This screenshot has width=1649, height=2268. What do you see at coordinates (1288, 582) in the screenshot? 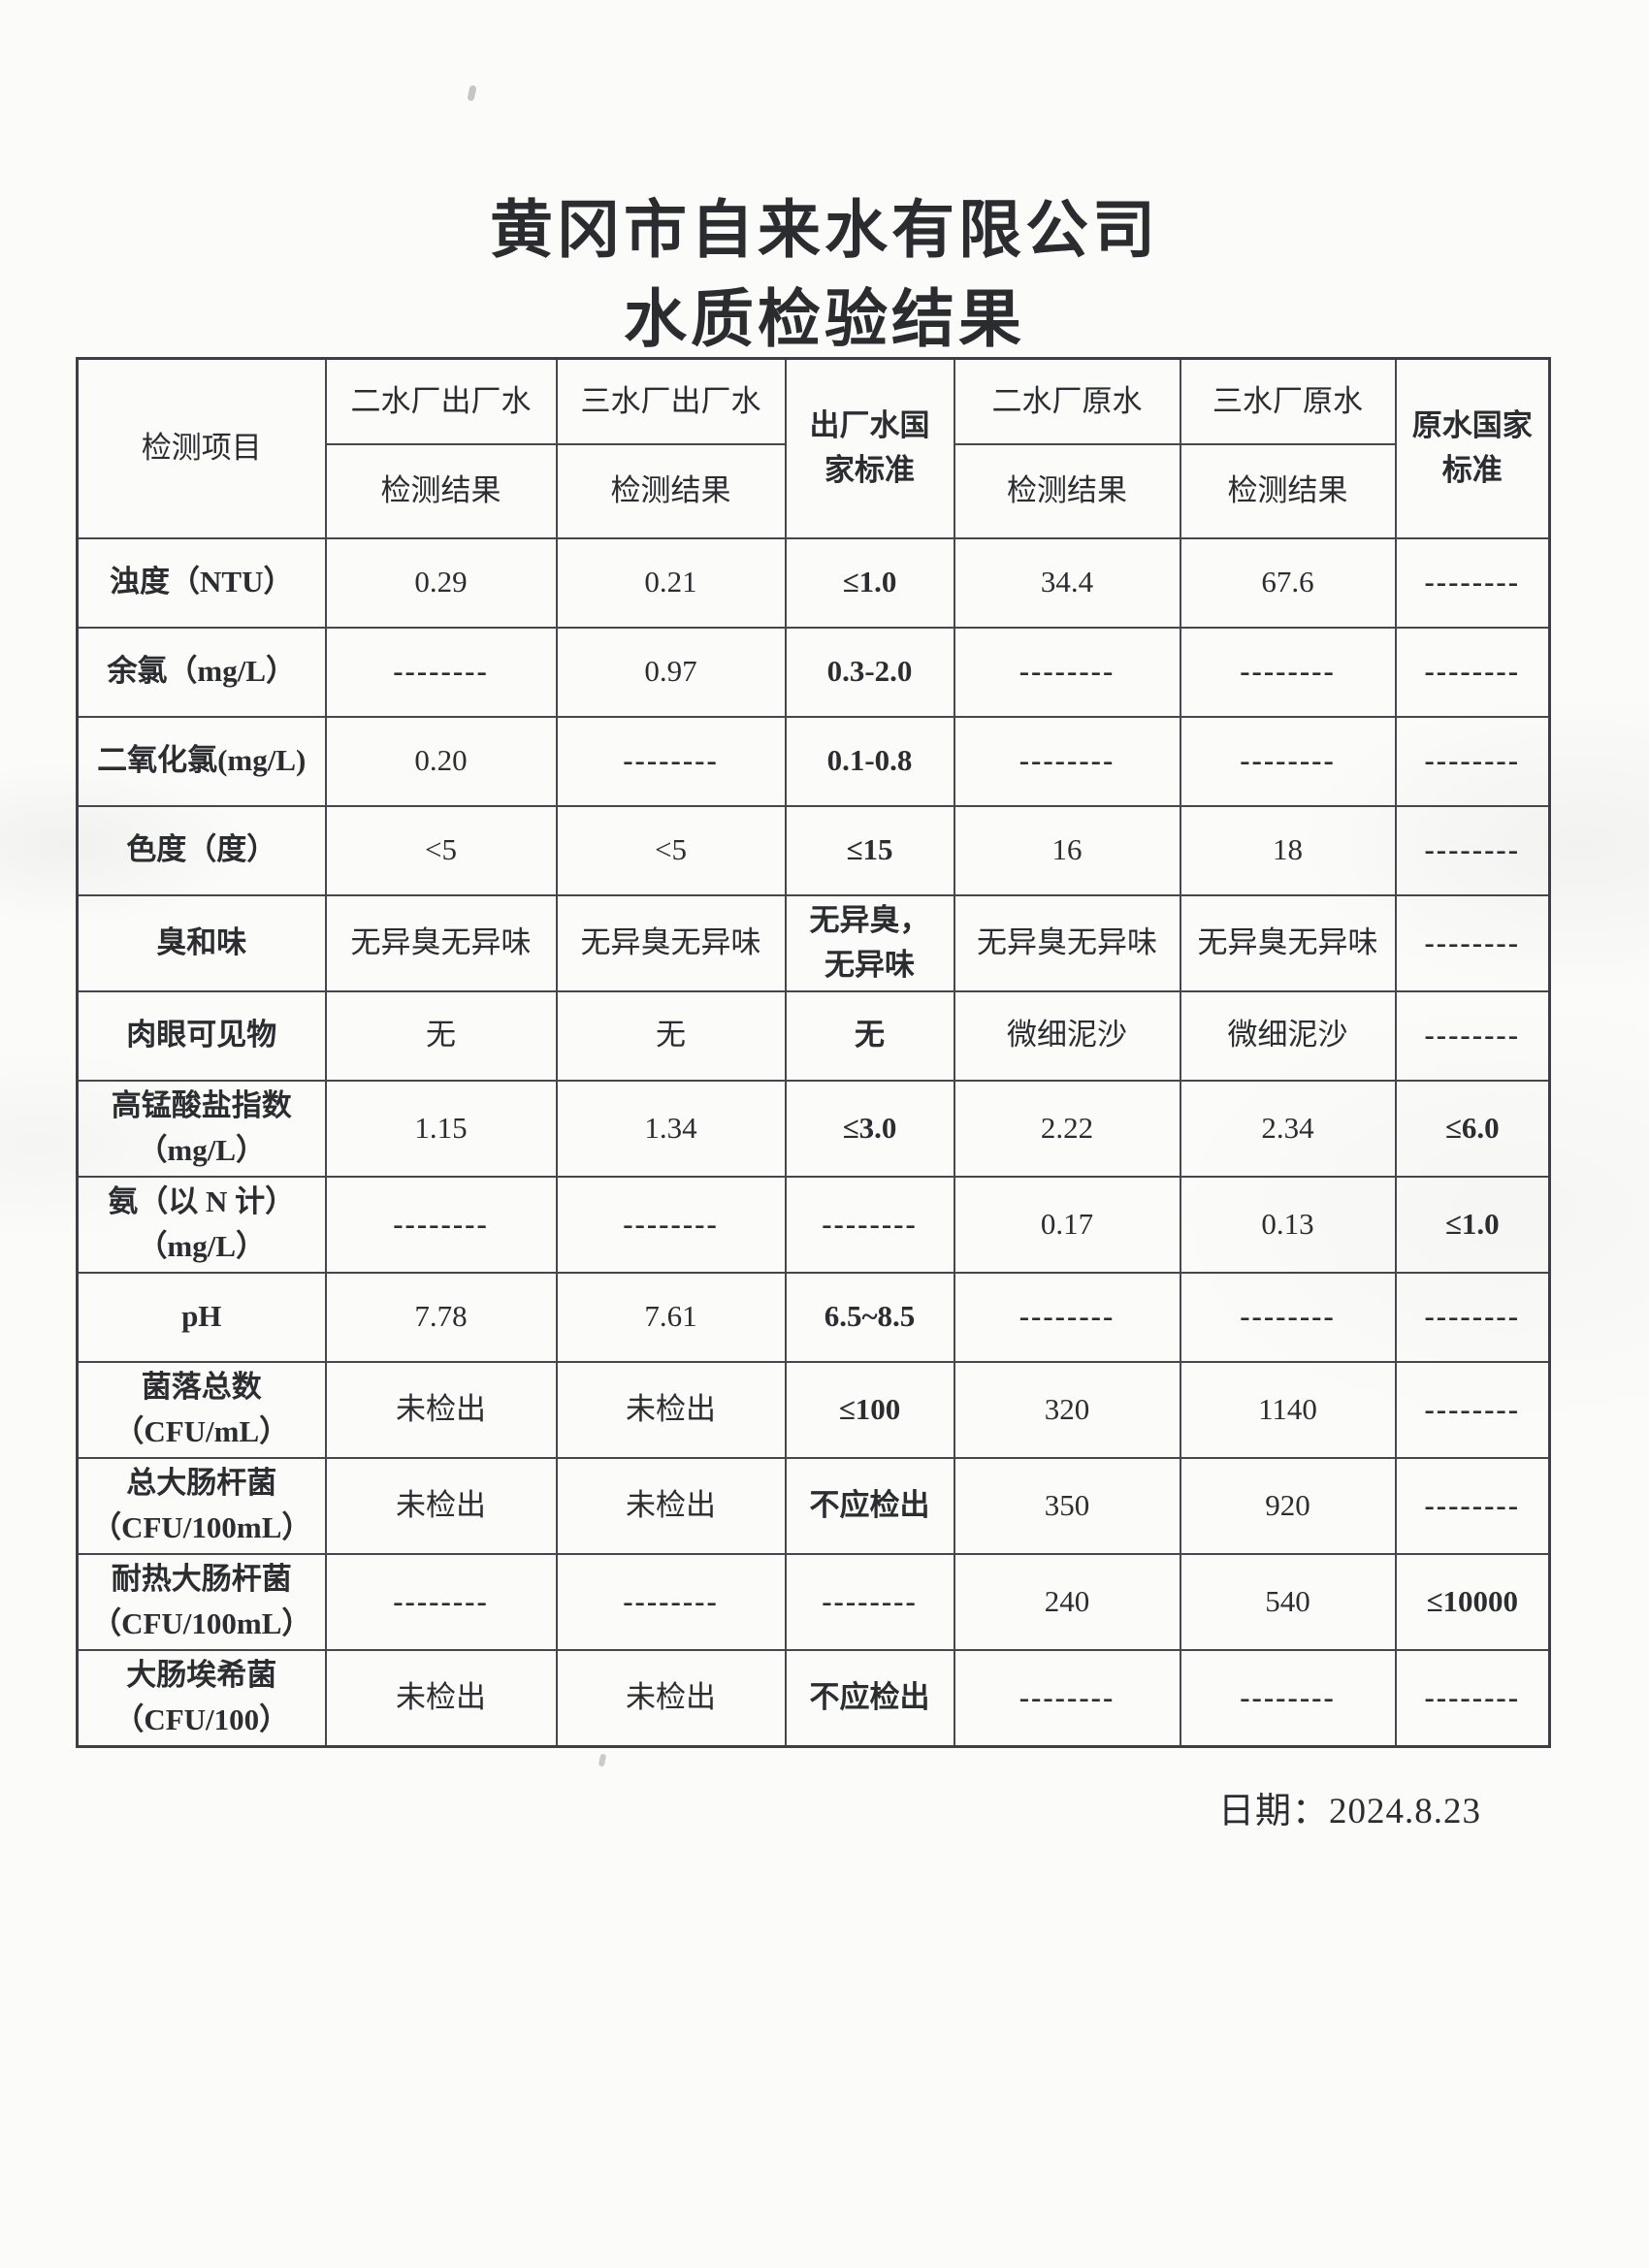
I see `cell-value: 67.6` at bounding box center [1288, 582].